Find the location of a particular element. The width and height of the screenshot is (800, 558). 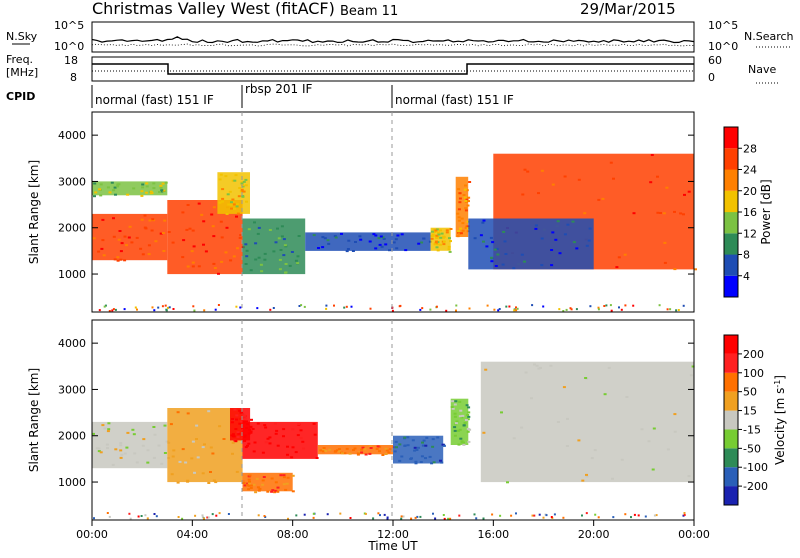

freq-tick-top: 18 is located at coordinates (71, 60).